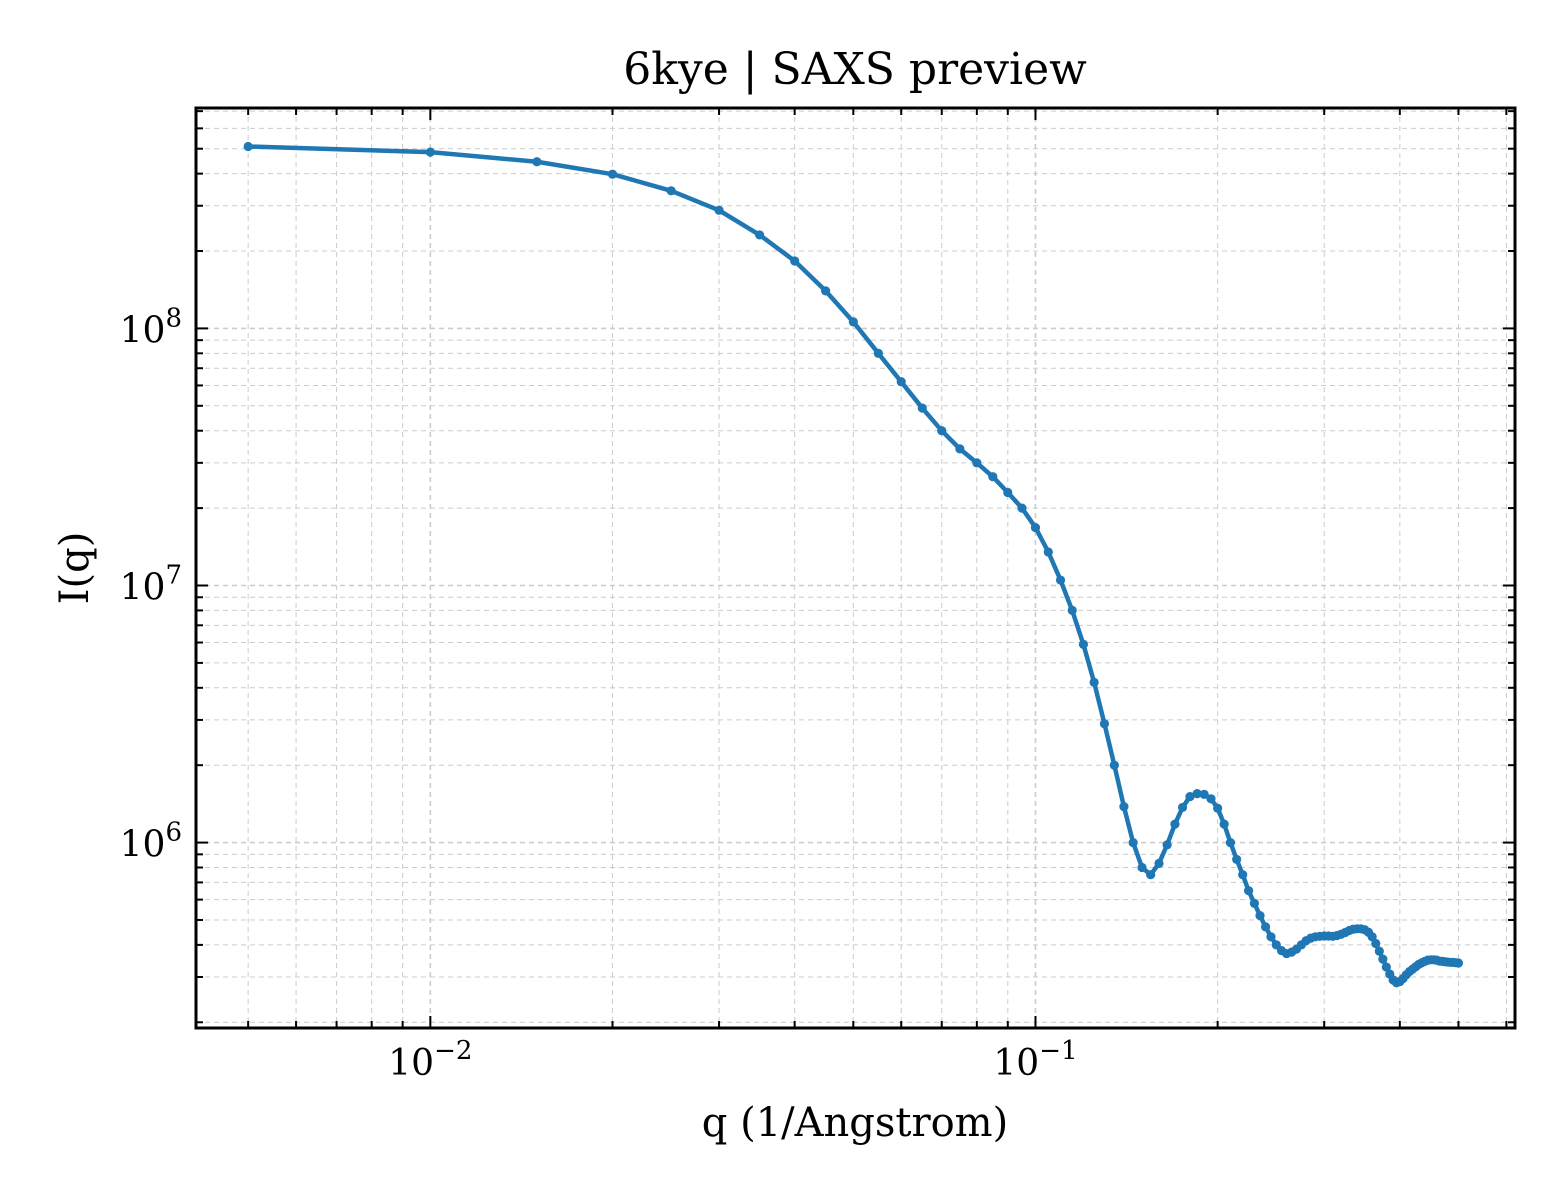 The image size is (1560, 1200). What do you see at coordinates (151, 842) in the screenshot?
I see `y-tick-label: 10⁶` at bounding box center [151, 842].